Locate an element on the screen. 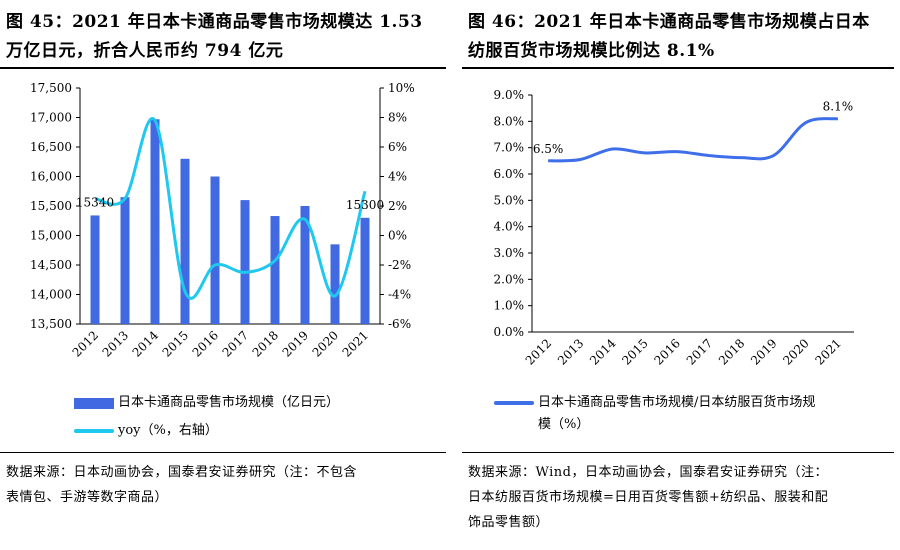  right-y-tick-label: 10% is located at coordinates (401, 88).